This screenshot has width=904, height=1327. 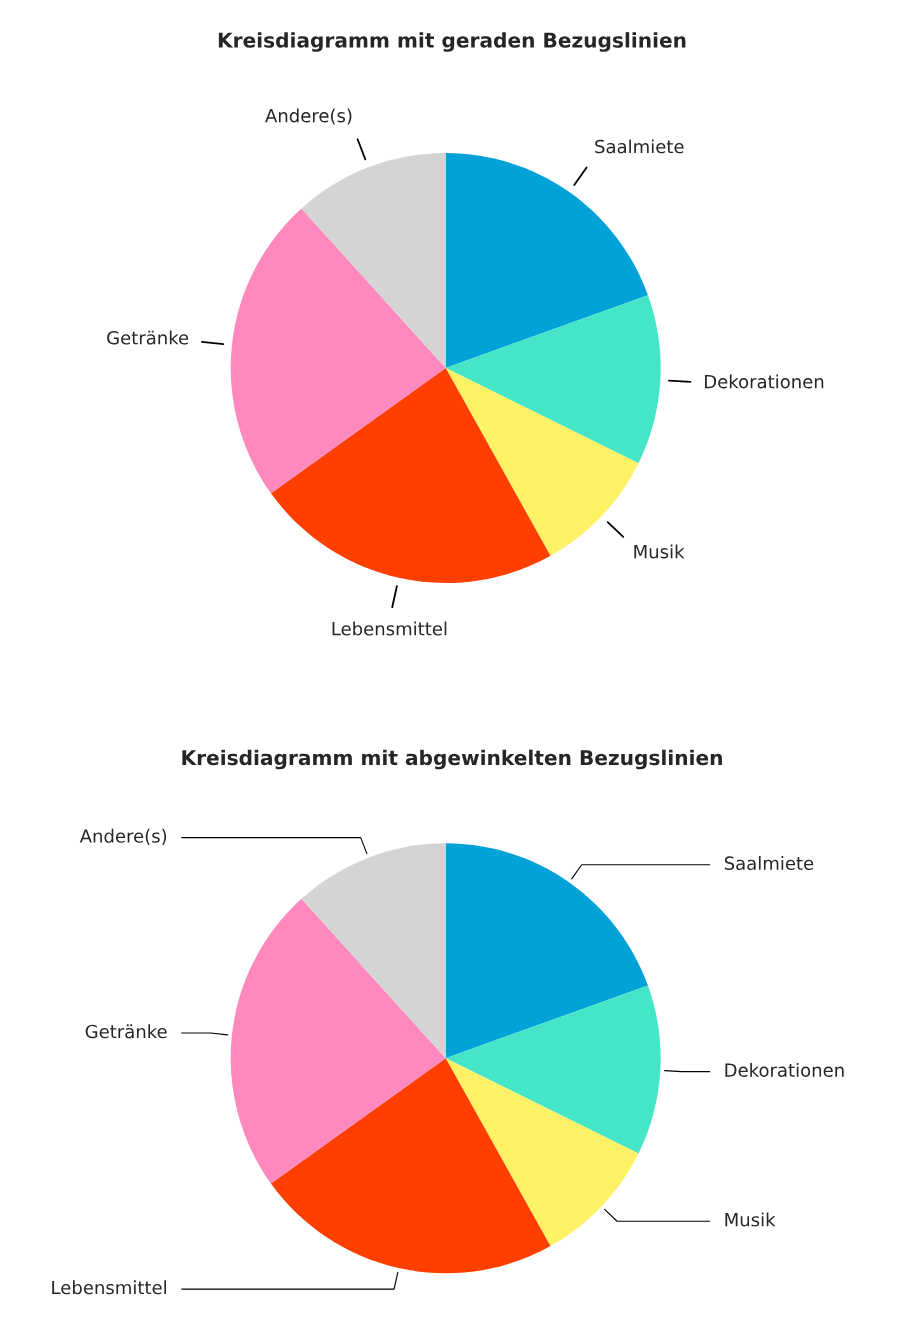 I want to click on chart-title: Kreisdiagramm mit geraden Bezugslinien, so click(x=452, y=42).